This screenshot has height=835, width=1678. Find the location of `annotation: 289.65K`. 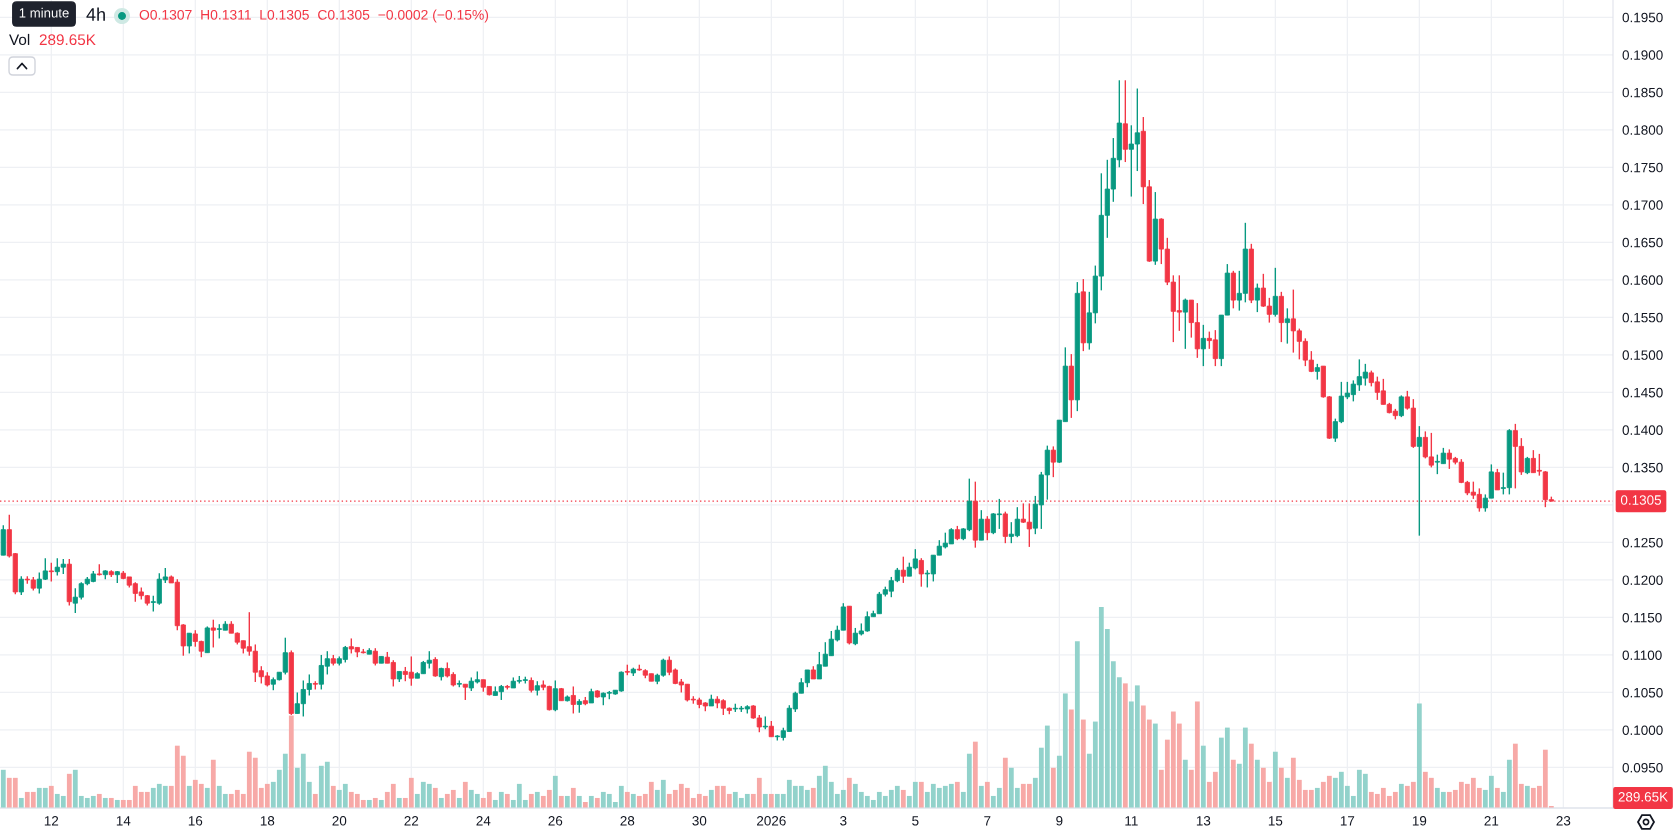

annotation: 289.65K is located at coordinates (67, 40).